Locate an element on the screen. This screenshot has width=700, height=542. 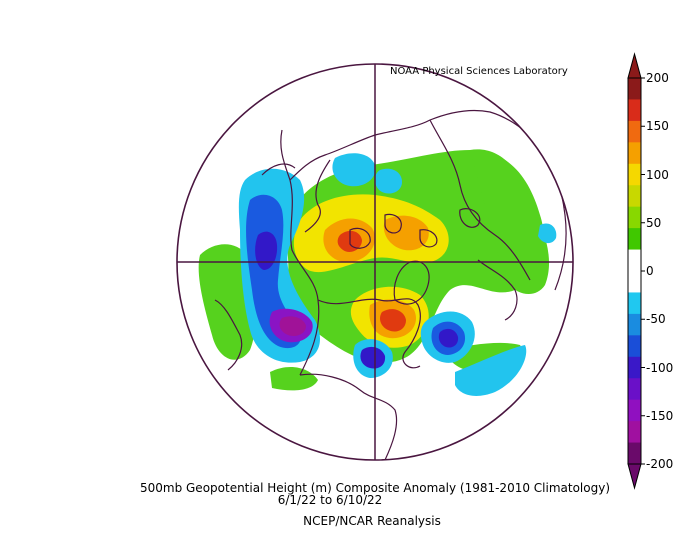
coastline-islands is located at coordinates (415, 228).